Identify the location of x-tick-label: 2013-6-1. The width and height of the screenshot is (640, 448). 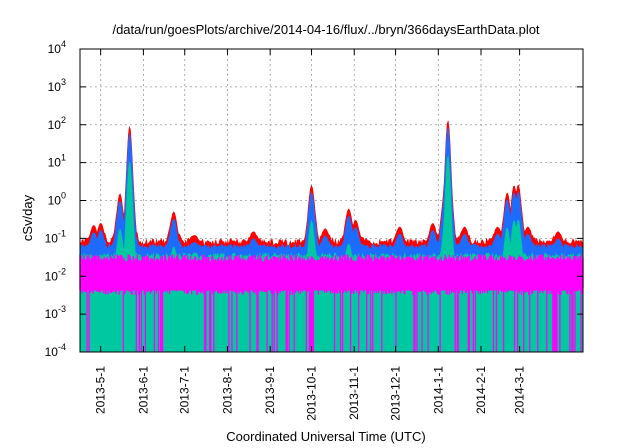
(143, 390).